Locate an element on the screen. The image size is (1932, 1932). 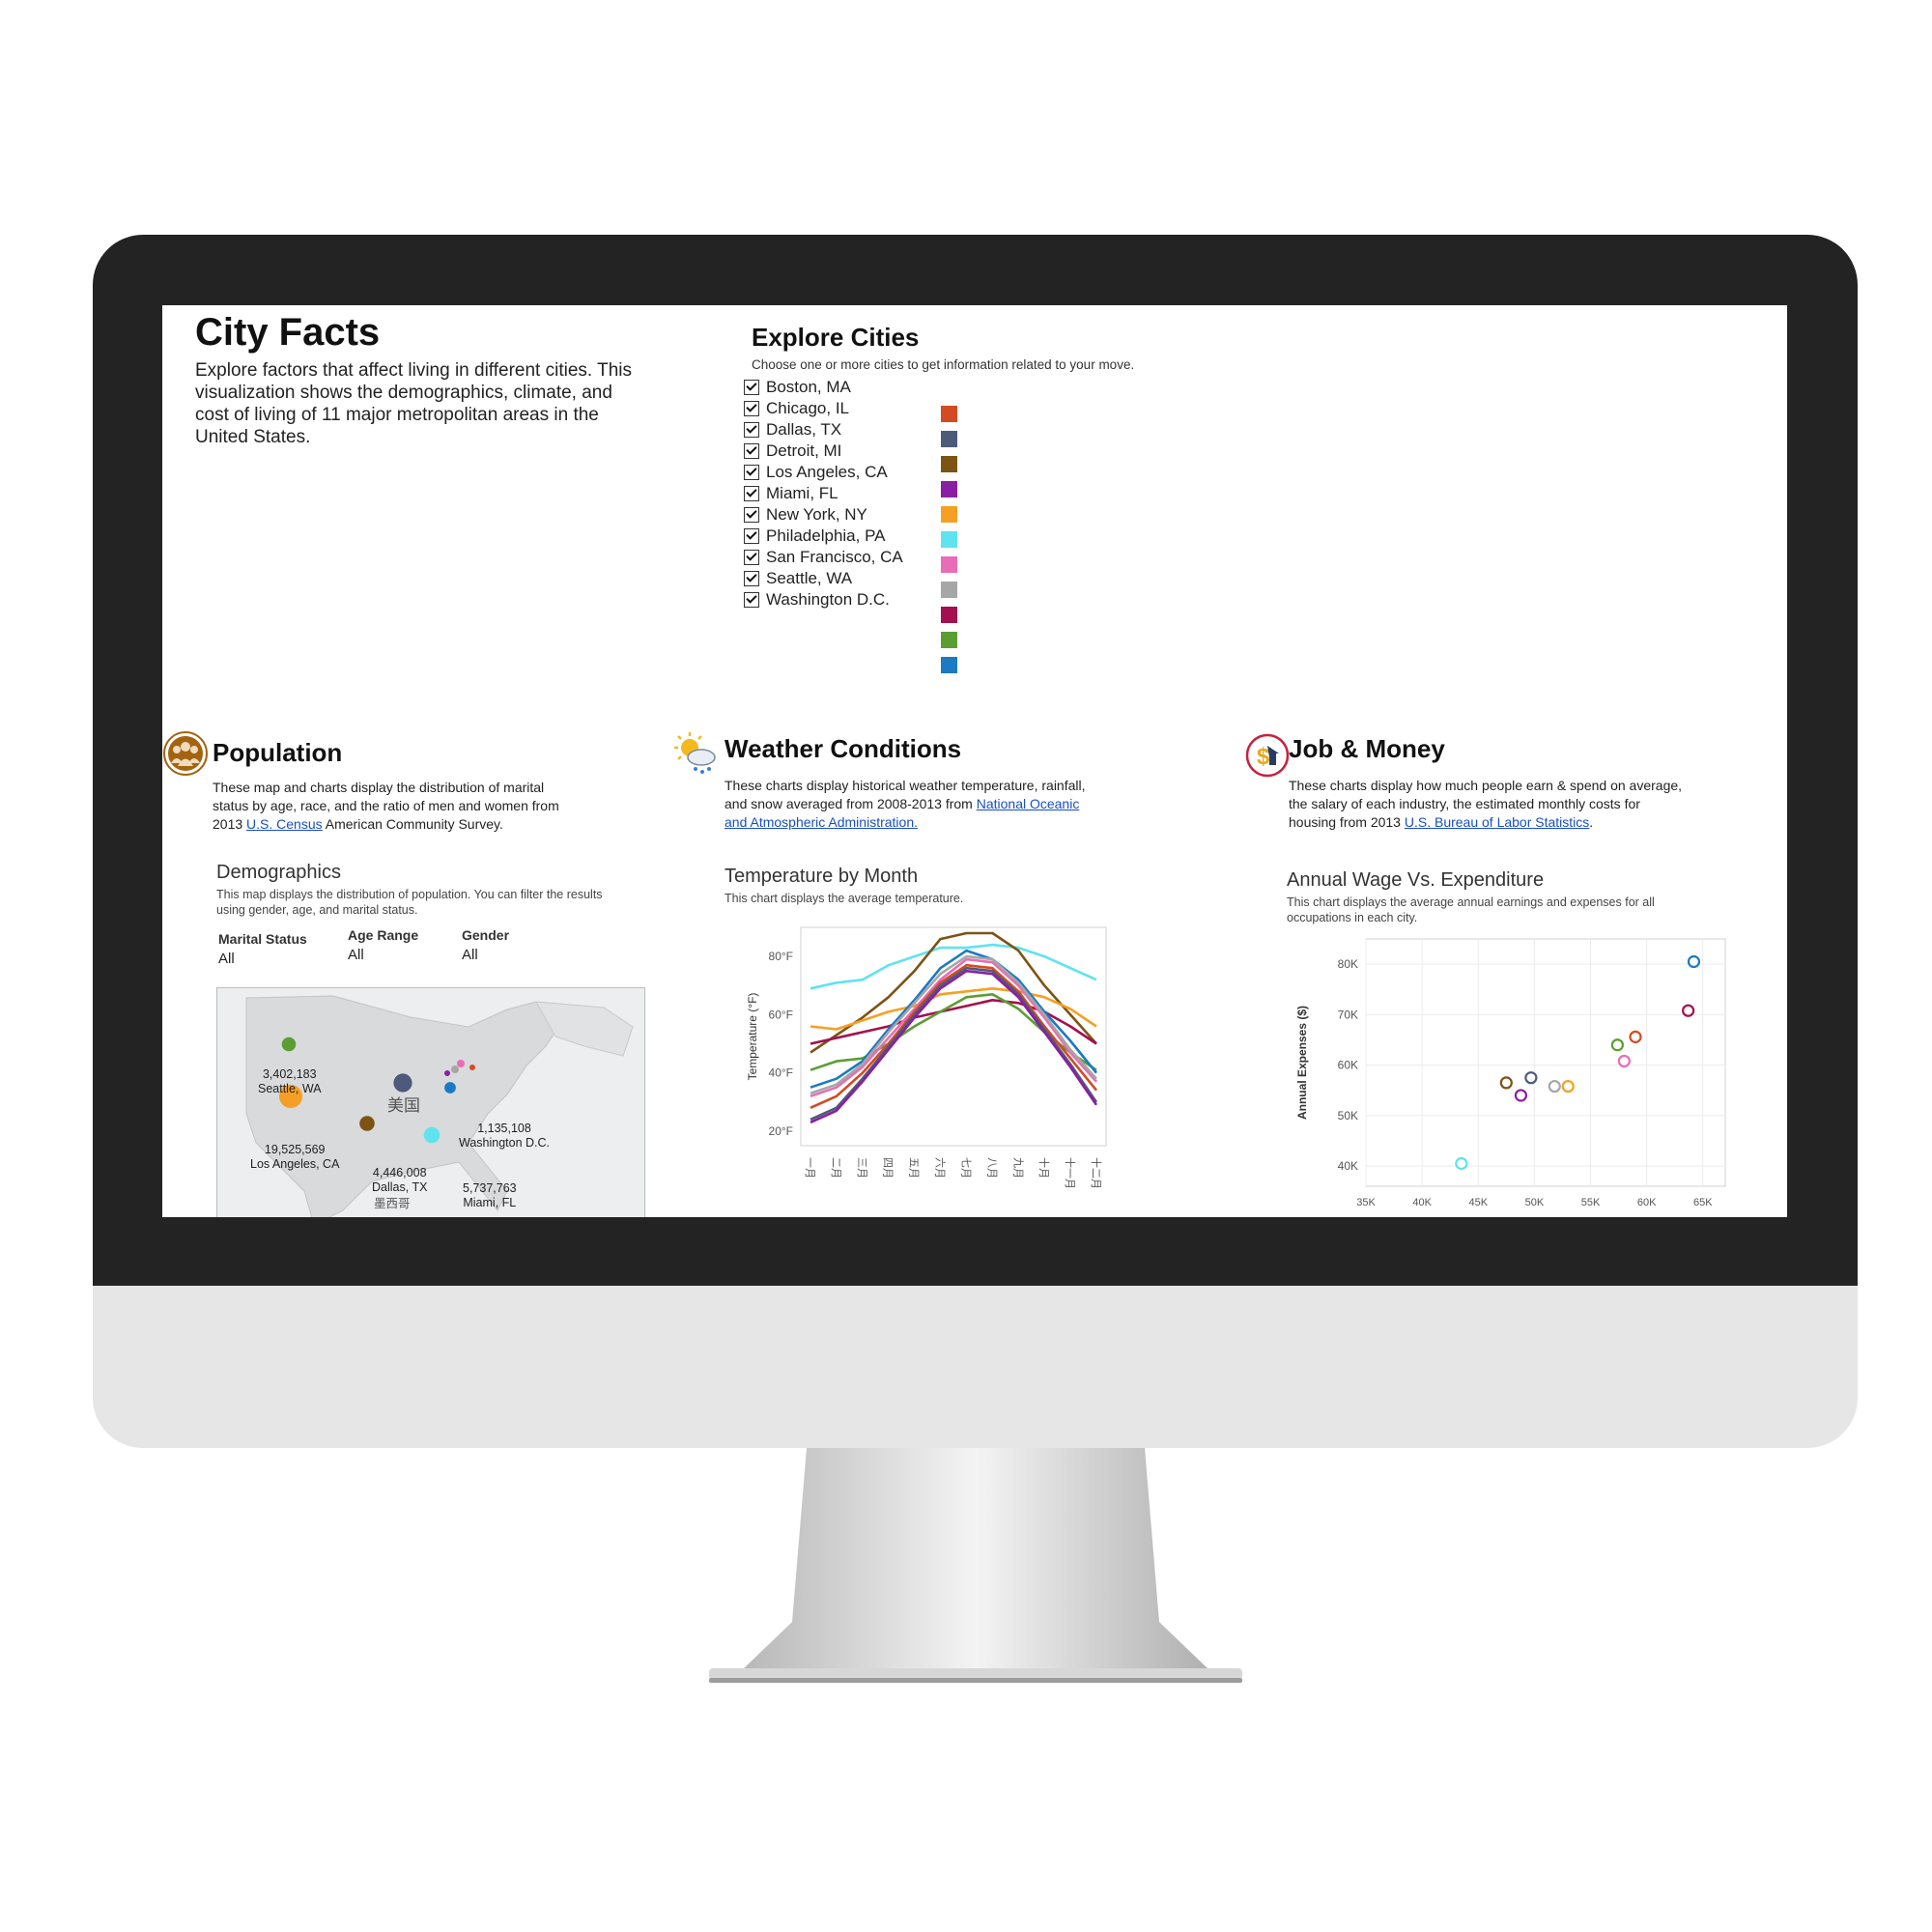
map-label-miami: 5,737,763 Miami, FL is located at coordinates (490, 1195).